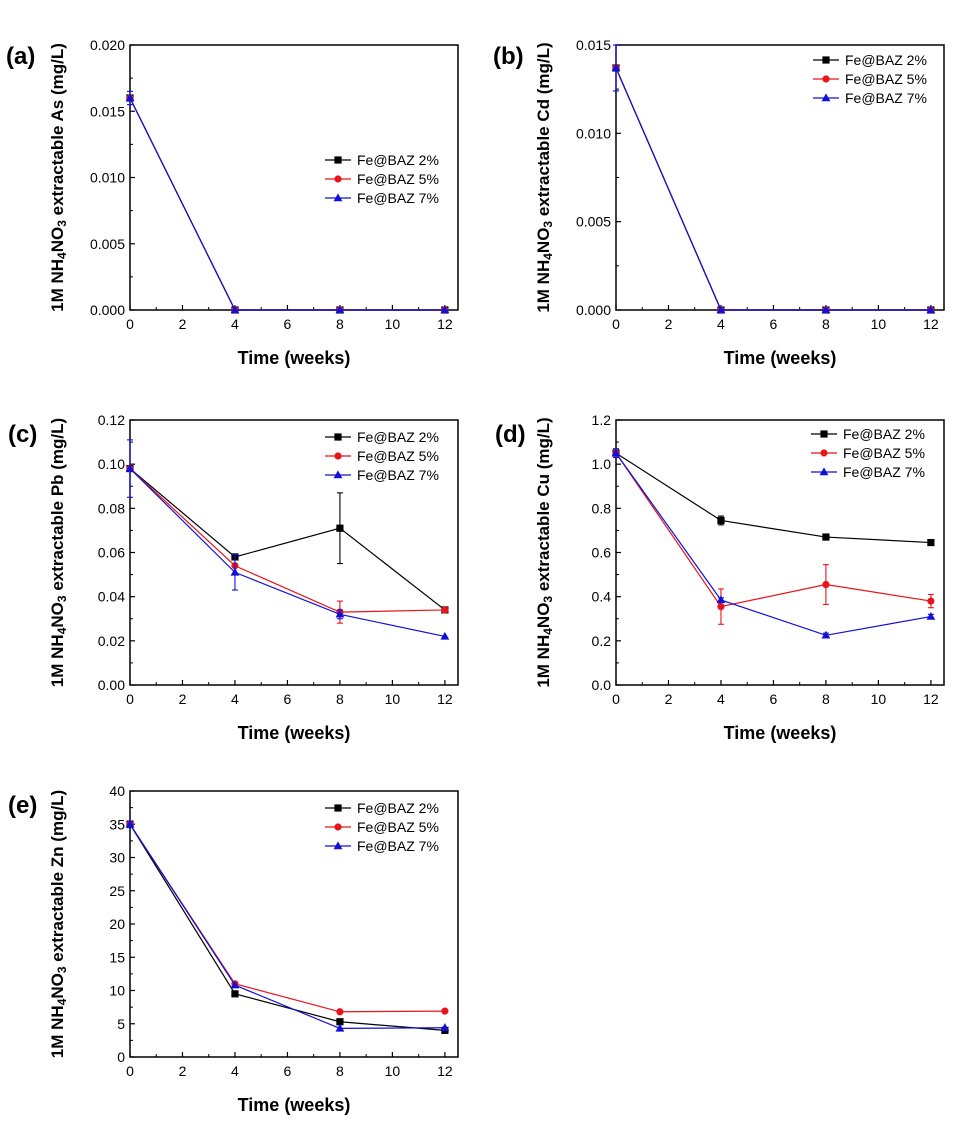 This screenshot has height=1126, width=956. What do you see at coordinates (107, 45) in the screenshot?
I see `y-tick-label: 0.020` at bounding box center [107, 45].